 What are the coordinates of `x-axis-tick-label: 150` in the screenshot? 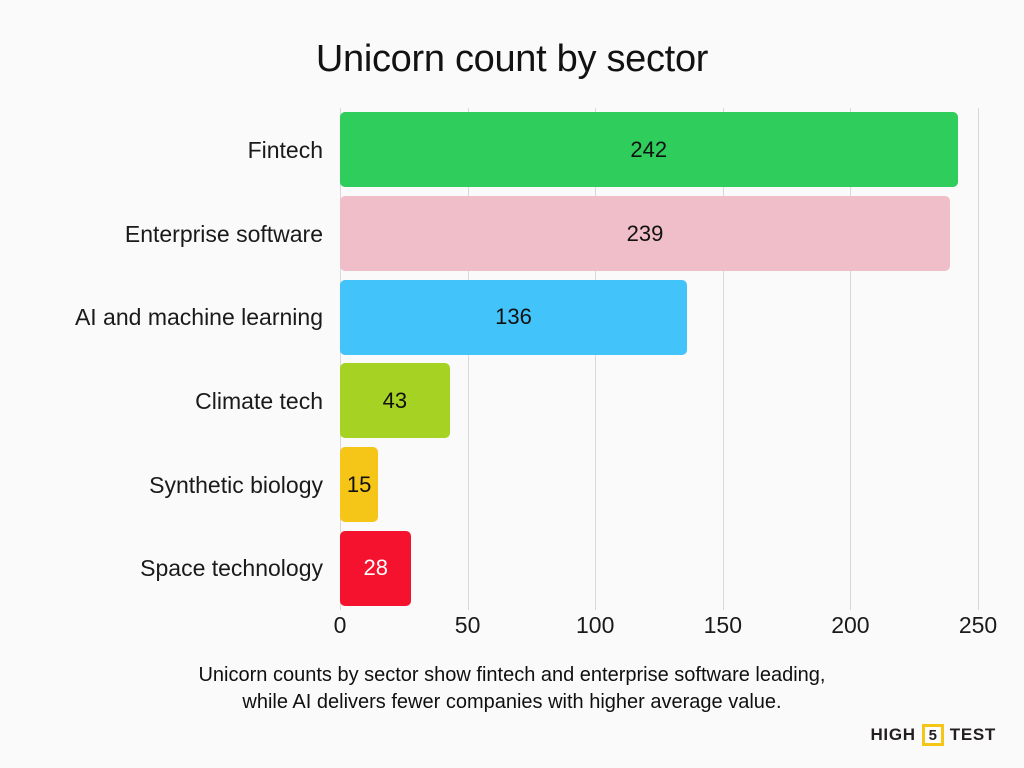 It's located at (722, 625).